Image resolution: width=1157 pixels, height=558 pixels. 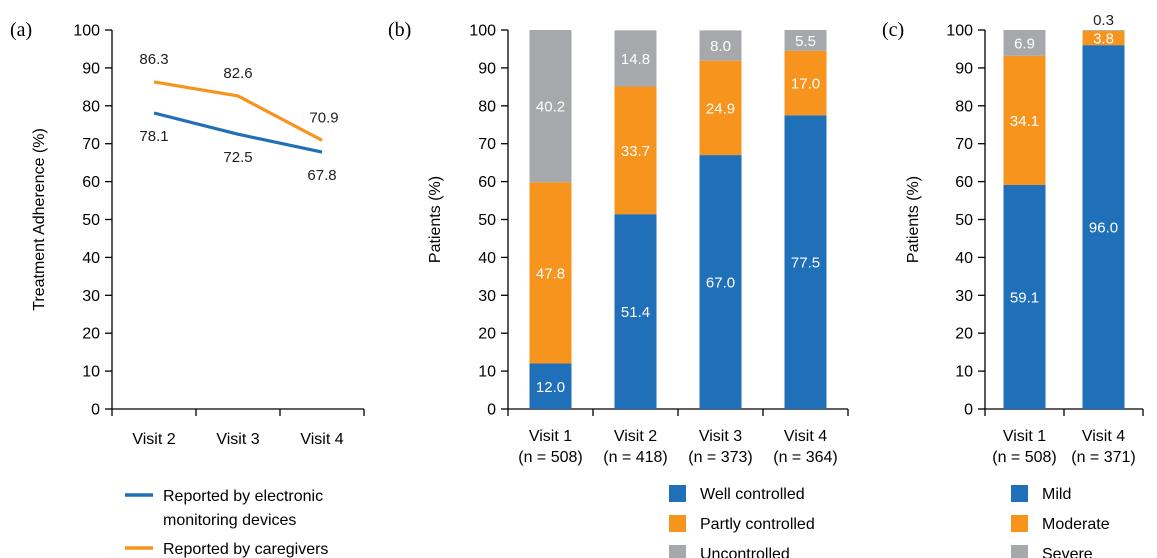 I want to click on legend-label: Well controlled, so click(x=752, y=494).